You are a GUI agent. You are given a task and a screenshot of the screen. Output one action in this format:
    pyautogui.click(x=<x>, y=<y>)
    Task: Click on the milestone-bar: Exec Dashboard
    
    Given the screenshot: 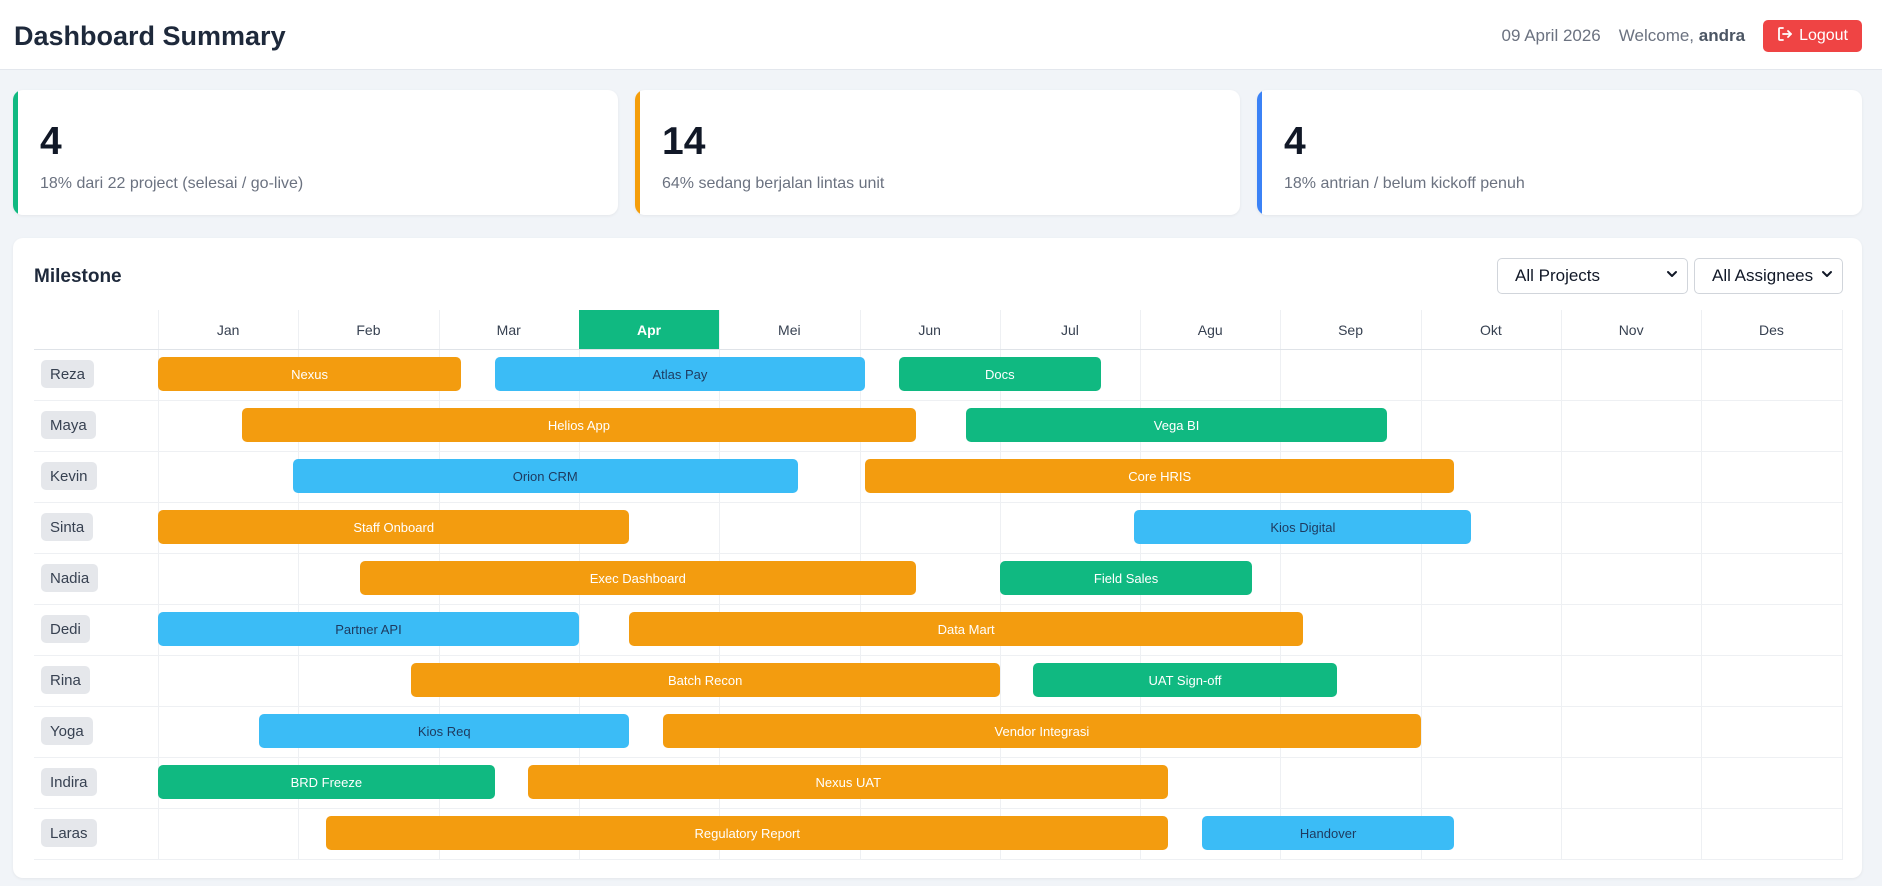 What is the action you would take?
    pyautogui.click(x=638, y=578)
    